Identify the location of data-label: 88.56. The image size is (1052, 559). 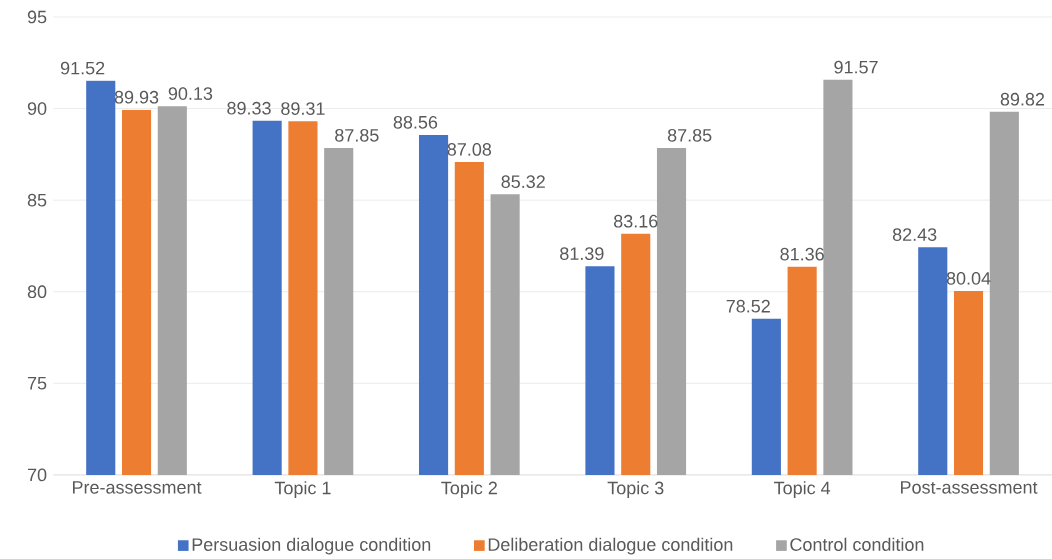
(415, 122).